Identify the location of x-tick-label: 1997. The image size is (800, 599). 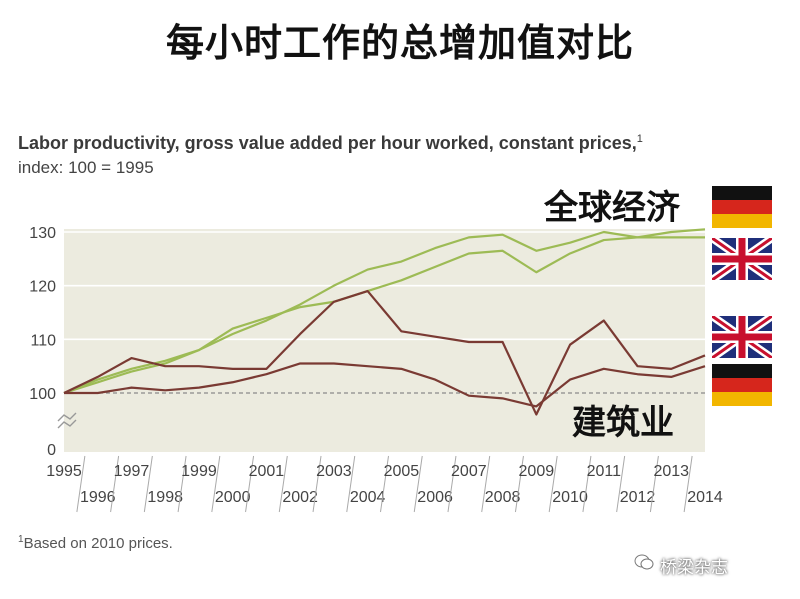
(132, 471).